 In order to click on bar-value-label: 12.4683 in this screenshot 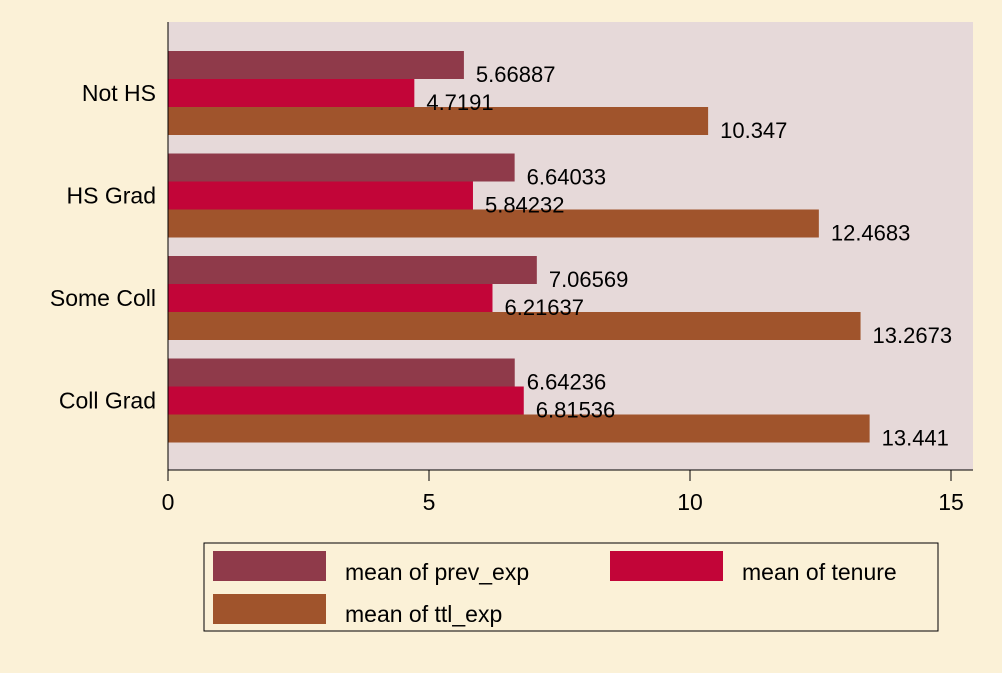, I will do `click(871, 233)`.